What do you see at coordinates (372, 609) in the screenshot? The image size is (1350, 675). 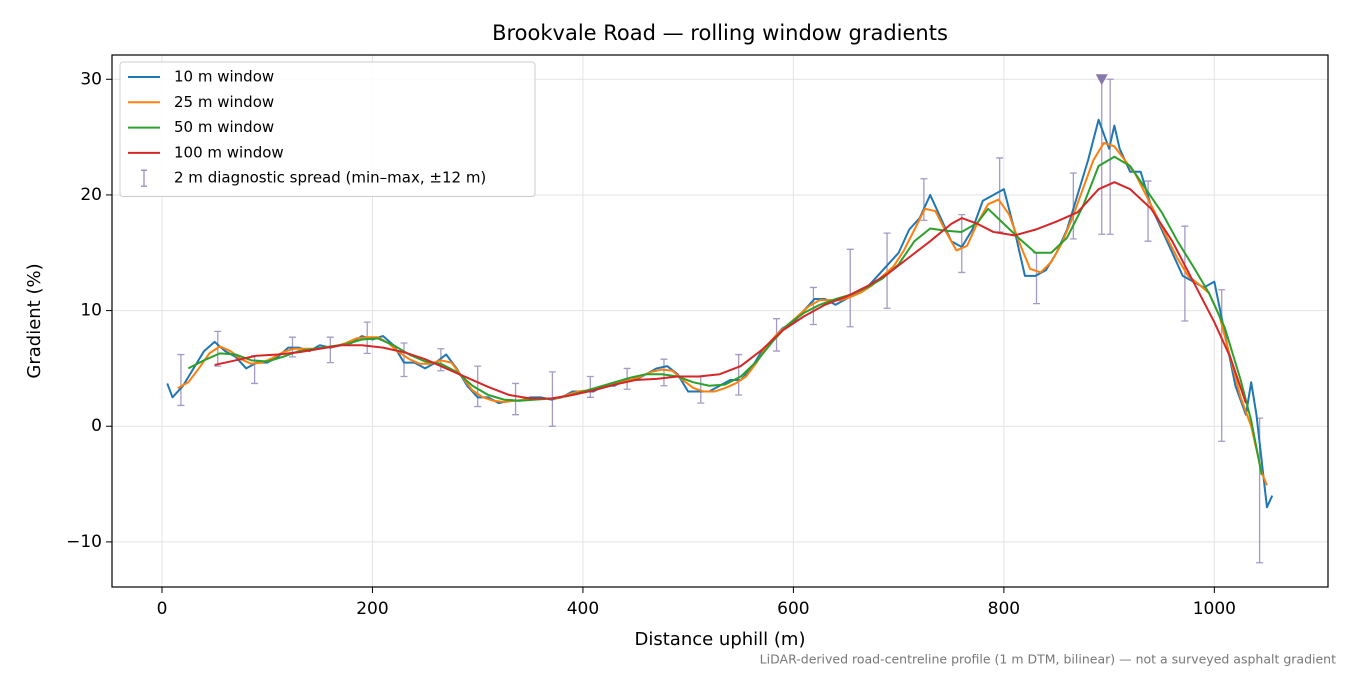 I see `x-tick-label: 200` at bounding box center [372, 609].